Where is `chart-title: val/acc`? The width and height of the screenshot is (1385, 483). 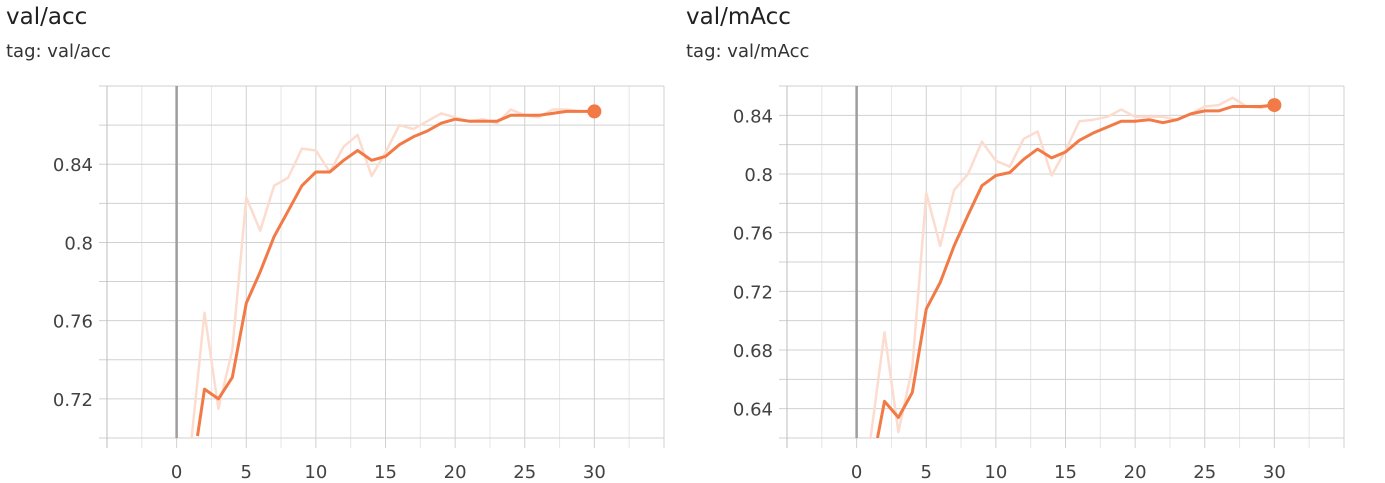
chart-title: val/acc is located at coordinates (47, 17).